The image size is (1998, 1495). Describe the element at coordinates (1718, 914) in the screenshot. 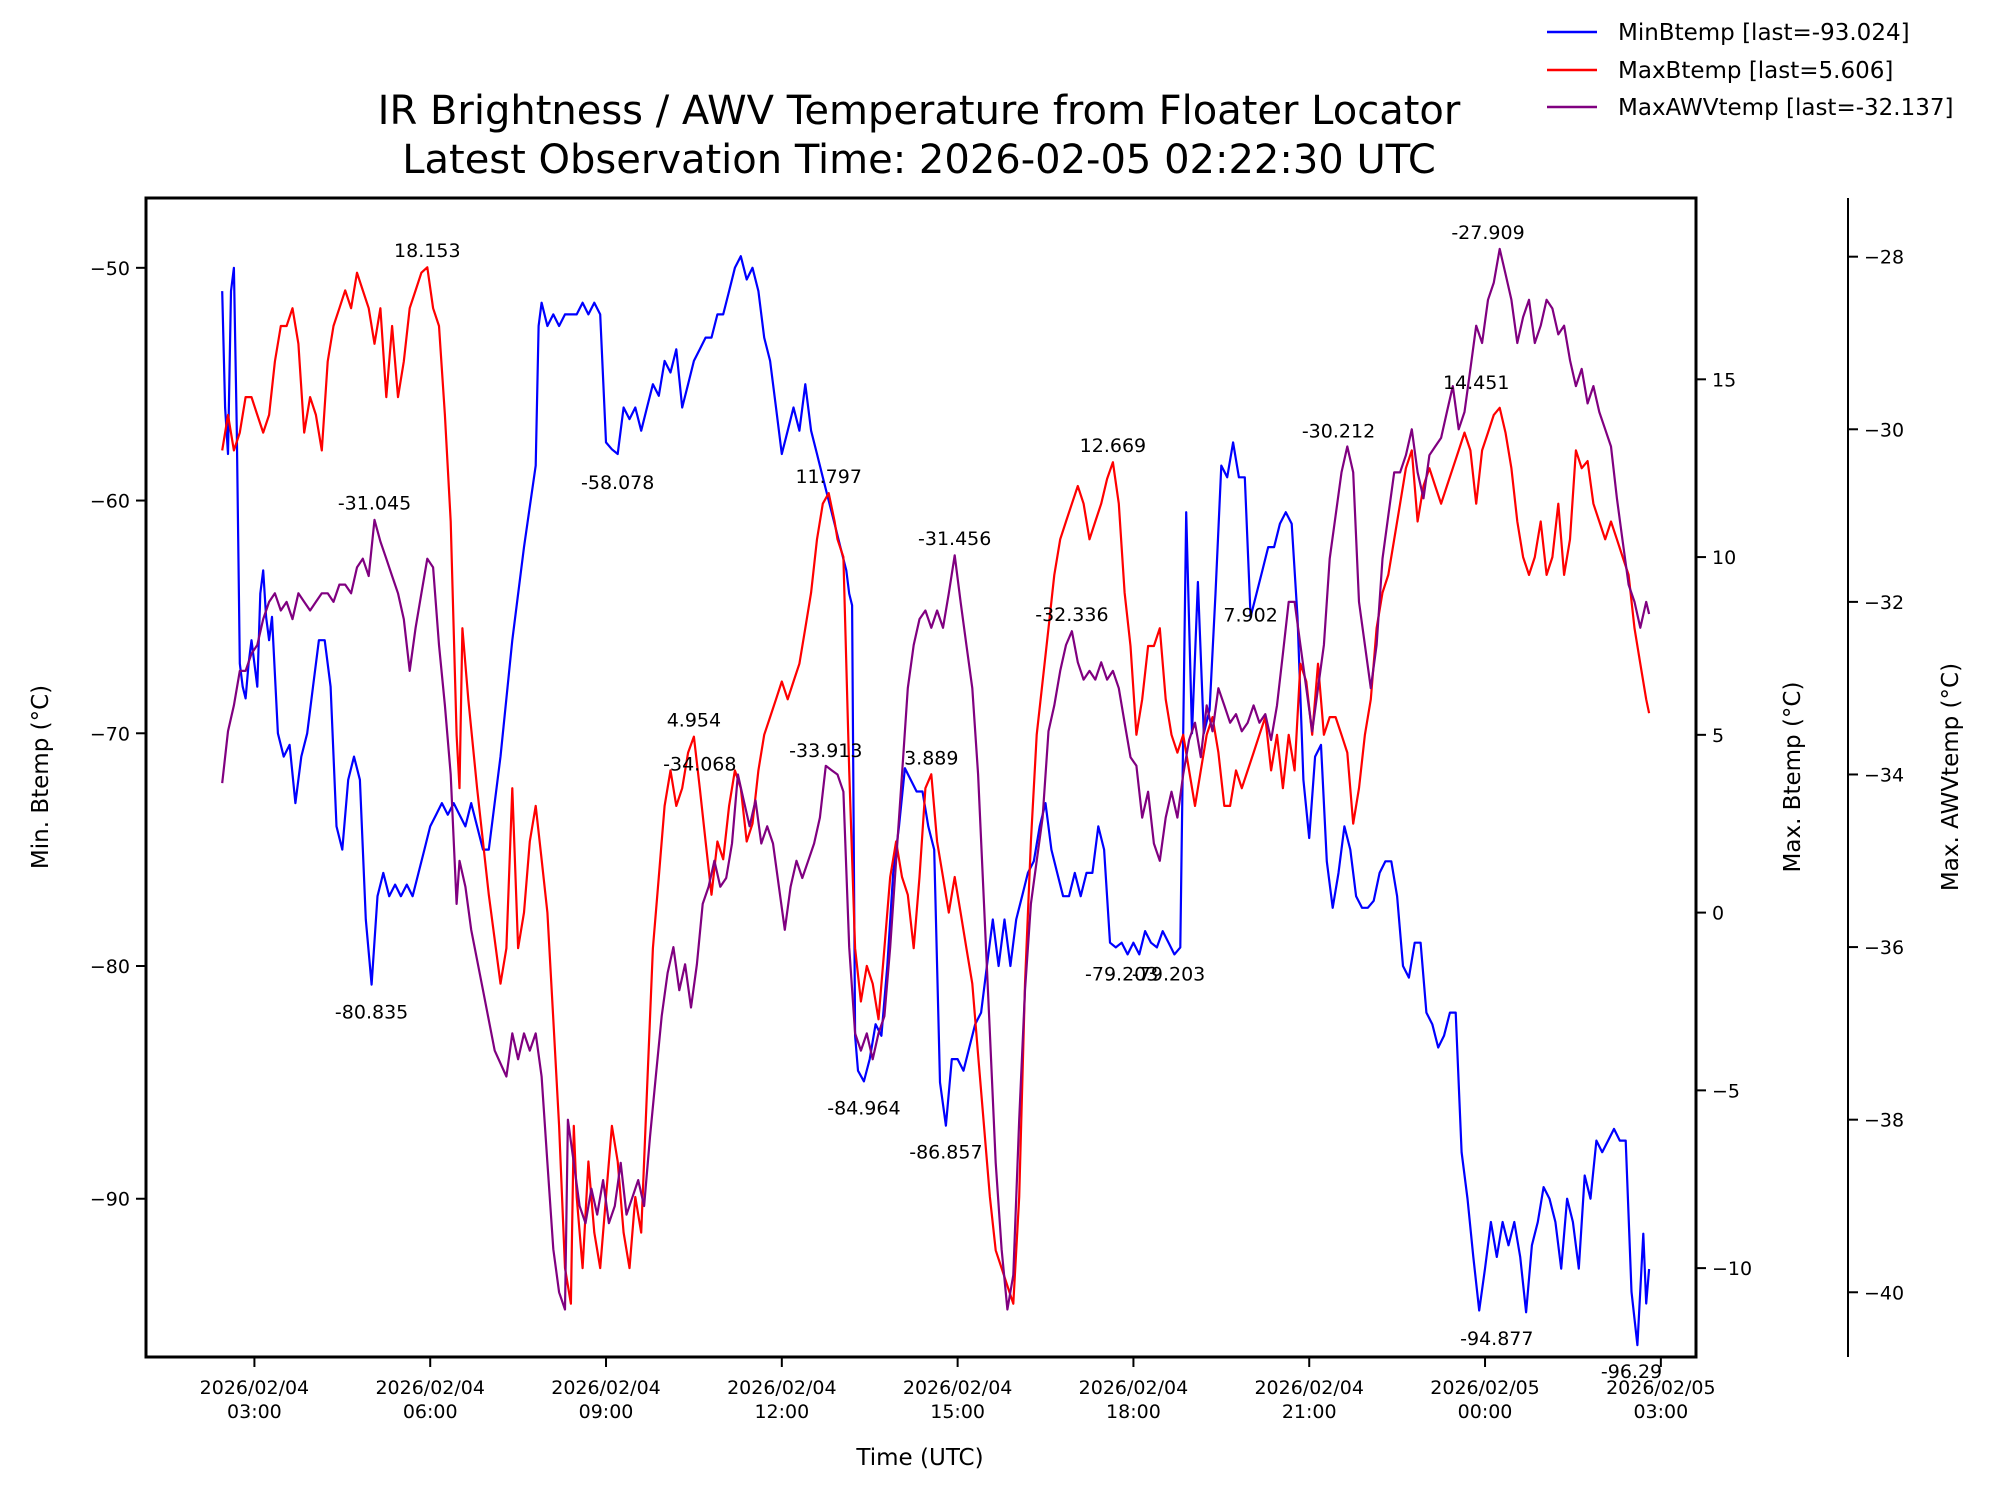

I see `right1-axis-tick-label: 0` at that location.